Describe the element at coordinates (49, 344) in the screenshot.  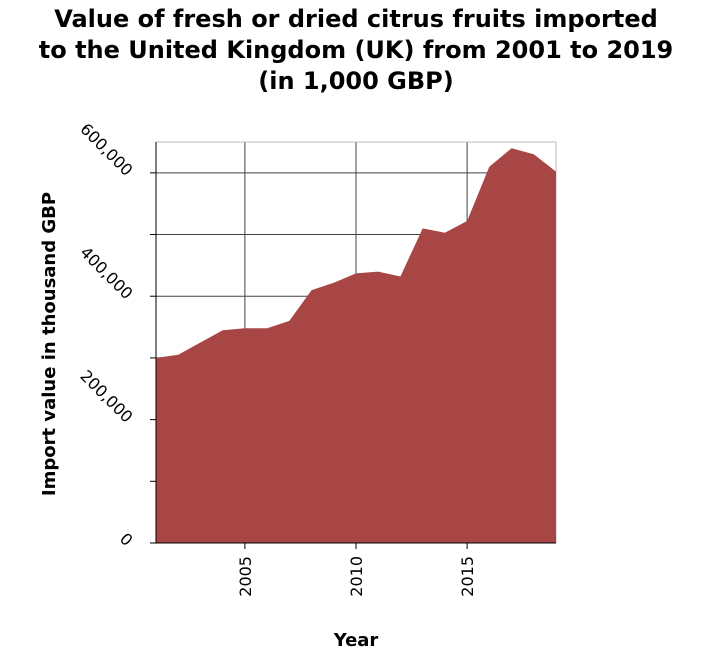
I see `y-axis-title: Import value in thousand GBP` at that location.